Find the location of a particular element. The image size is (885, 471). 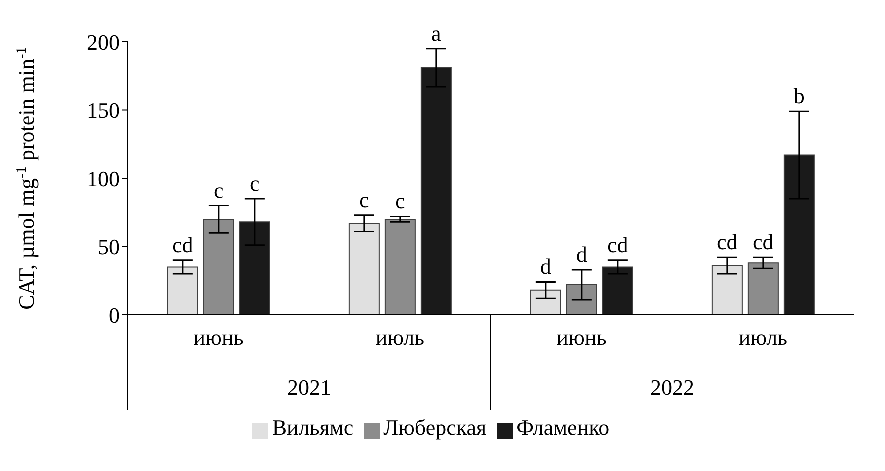

data-label: a is located at coordinates (437, 33).